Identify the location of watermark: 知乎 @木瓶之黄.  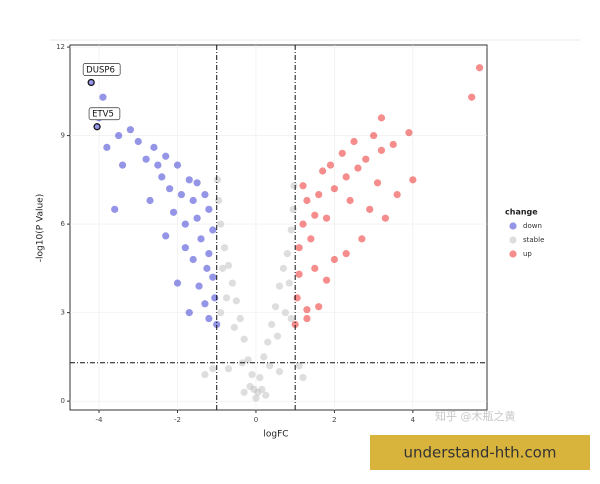
(475, 416).